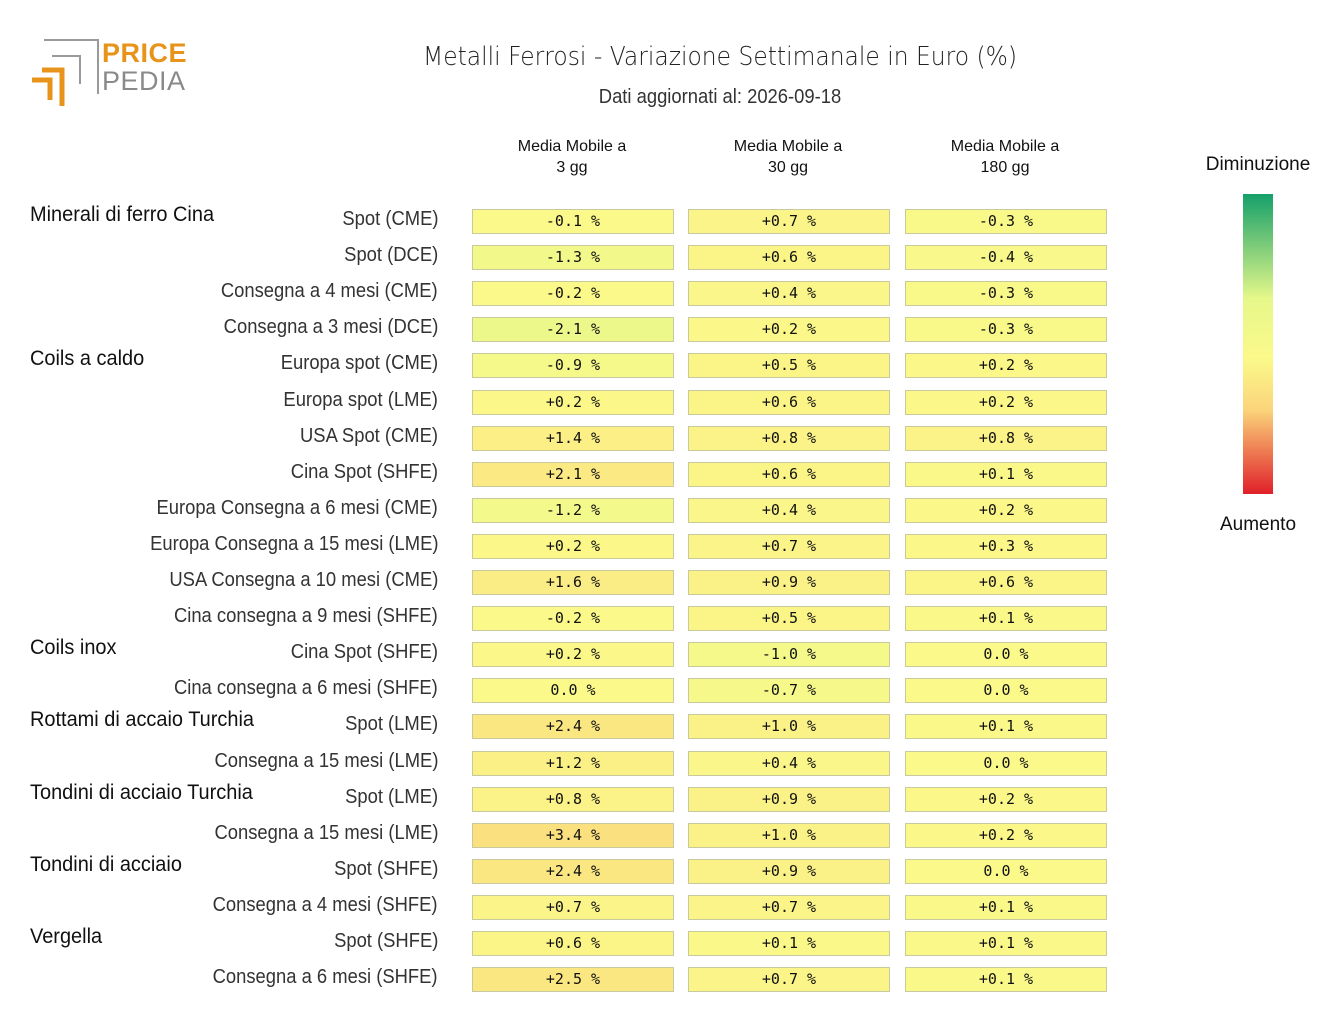 The height and width of the screenshot is (1020, 1320). What do you see at coordinates (573, 727) in the screenshot?
I see `heatmap-cell: +2.4 %` at bounding box center [573, 727].